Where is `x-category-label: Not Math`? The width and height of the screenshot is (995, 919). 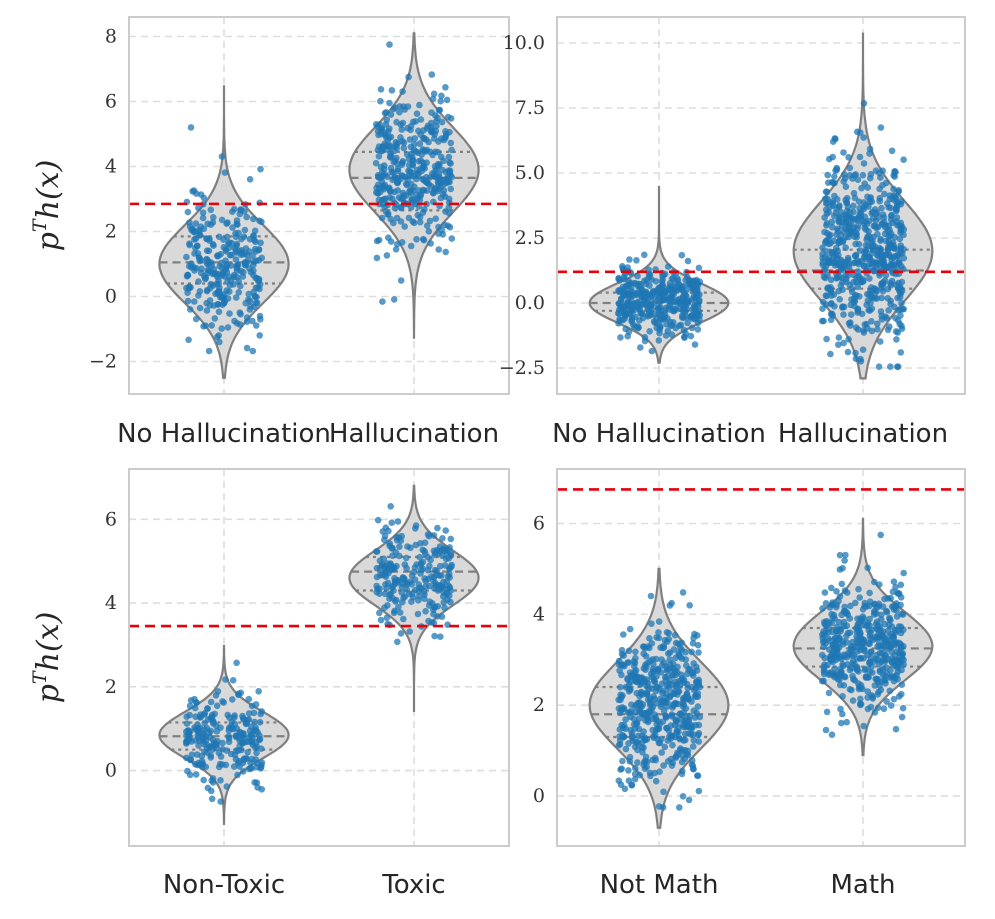
x-category-label: Not Math is located at coordinates (659, 885).